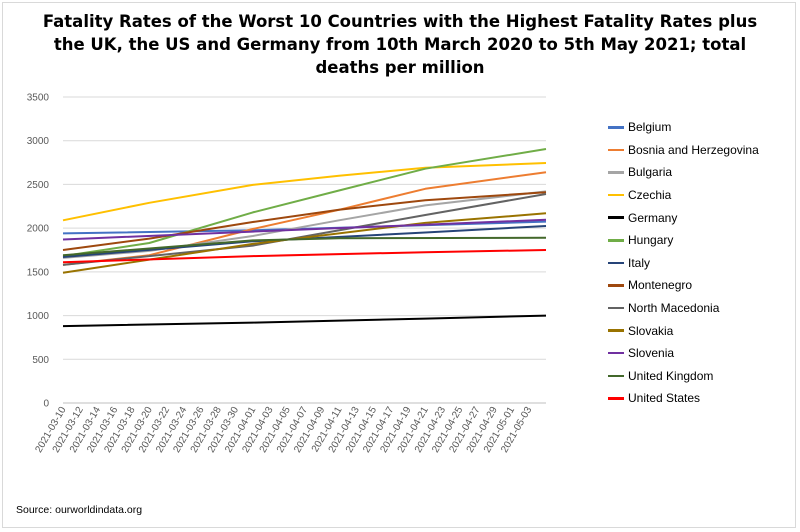 The image size is (800, 532). Describe the element at coordinates (38, 229) in the screenshot. I see `y-tick-label: 2000` at that location.